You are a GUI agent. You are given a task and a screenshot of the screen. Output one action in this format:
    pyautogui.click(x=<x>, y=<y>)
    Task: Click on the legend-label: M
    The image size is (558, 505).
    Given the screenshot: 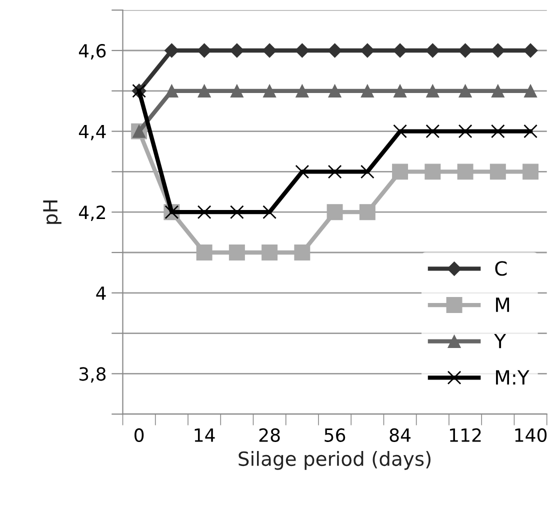 What is the action you would take?
    pyautogui.click(x=503, y=305)
    